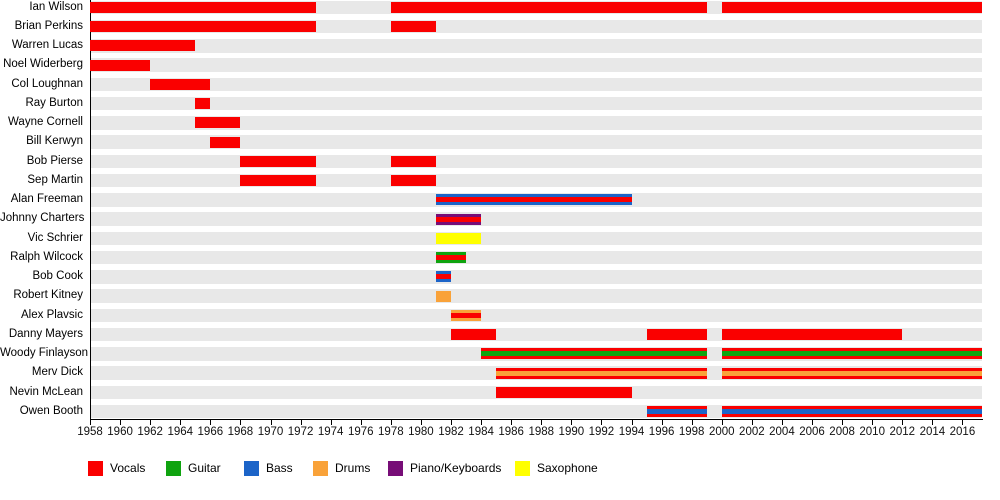 Image resolution: width=1000 pixels, height=500 pixels. Describe the element at coordinates (150, 432) in the screenshot. I see `axis-year-label: 1962` at that location.